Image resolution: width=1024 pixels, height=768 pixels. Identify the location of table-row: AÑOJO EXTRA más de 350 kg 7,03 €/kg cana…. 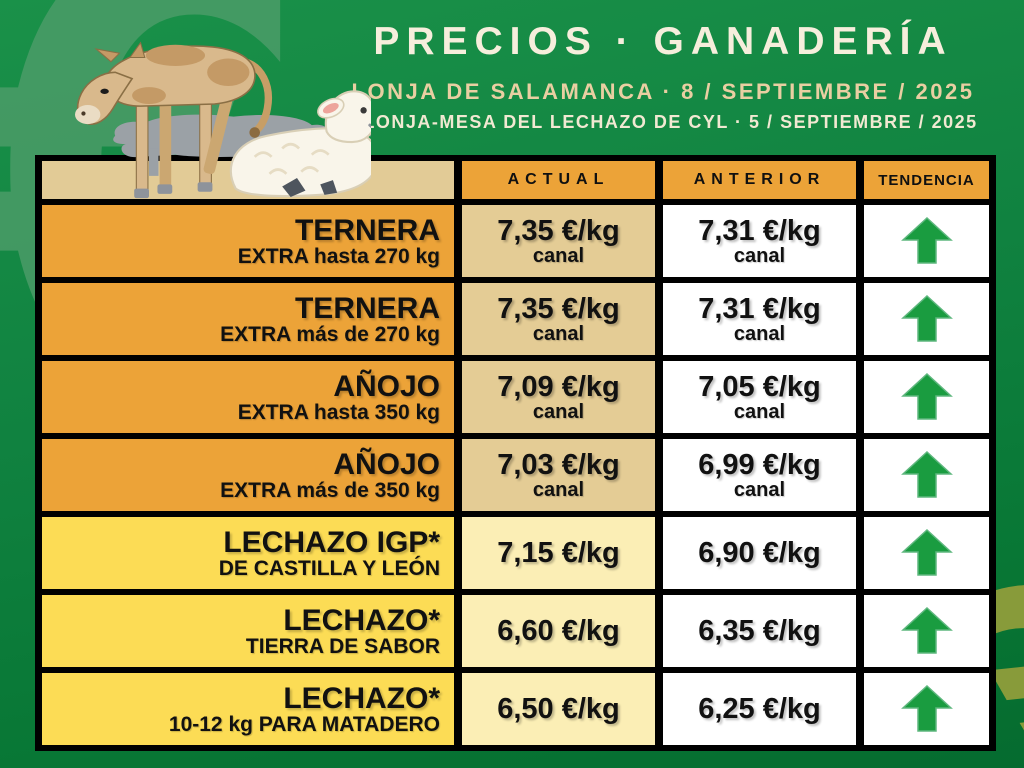
(515, 475).